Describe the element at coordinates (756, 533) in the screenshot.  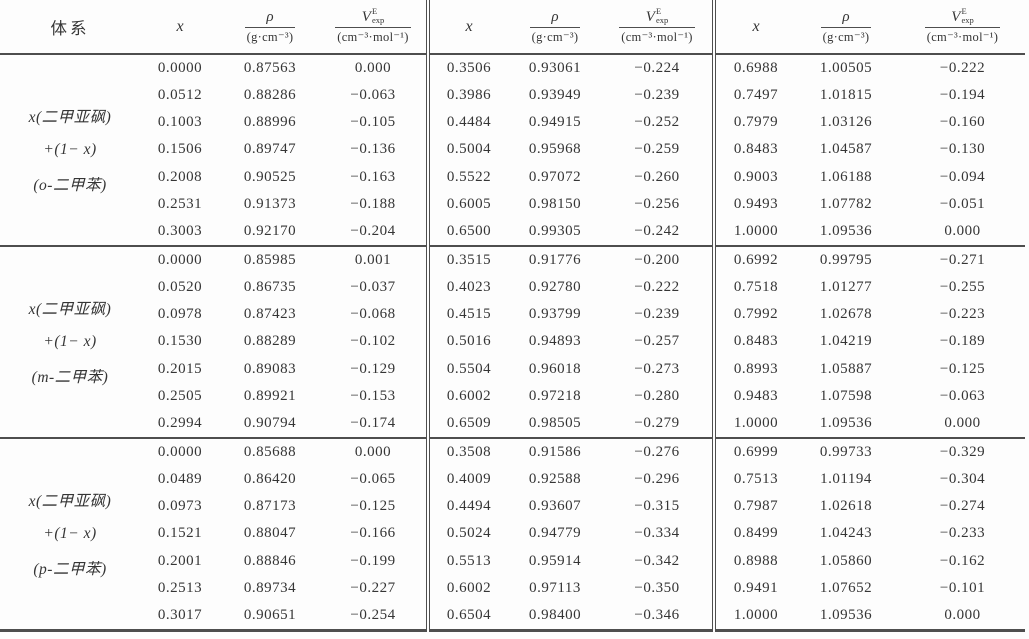
I see `x-value: 0.8499` at that location.